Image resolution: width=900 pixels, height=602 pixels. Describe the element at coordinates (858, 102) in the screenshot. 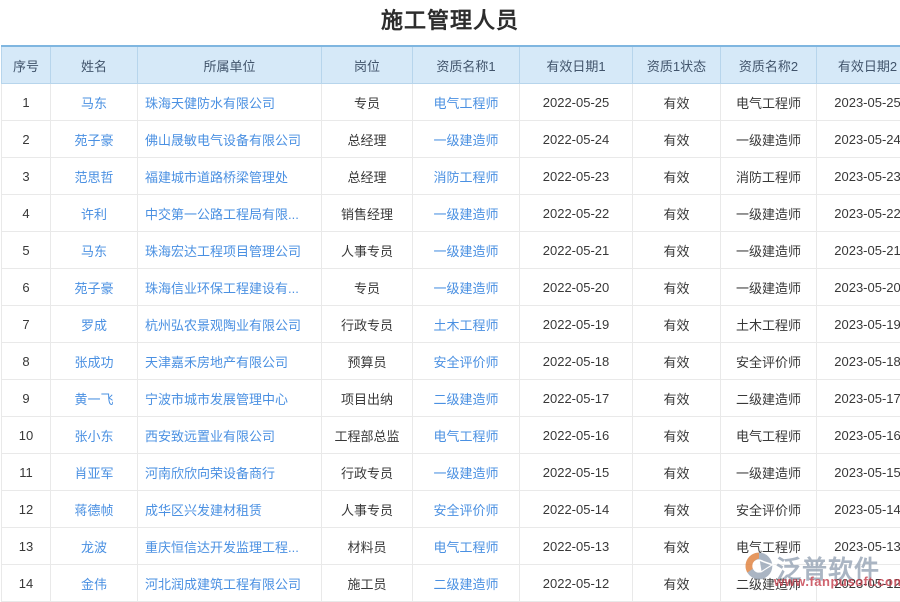

I see `cell-date2: 2023-05-25` at that location.